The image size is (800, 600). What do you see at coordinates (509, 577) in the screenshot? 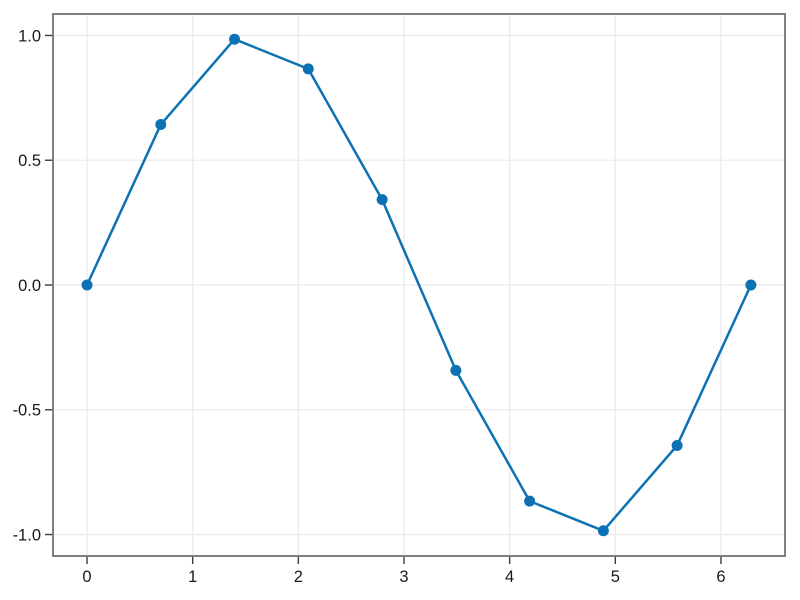
I see `x-tick-label: 4` at bounding box center [509, 577].